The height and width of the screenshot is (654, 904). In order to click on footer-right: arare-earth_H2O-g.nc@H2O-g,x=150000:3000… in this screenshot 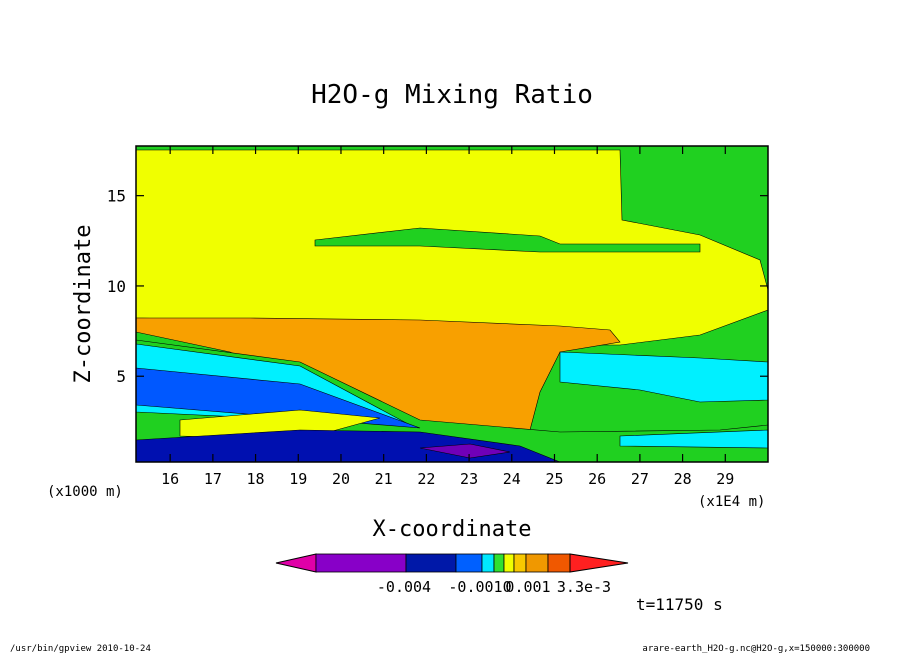, I will do `click(756, 649)`.